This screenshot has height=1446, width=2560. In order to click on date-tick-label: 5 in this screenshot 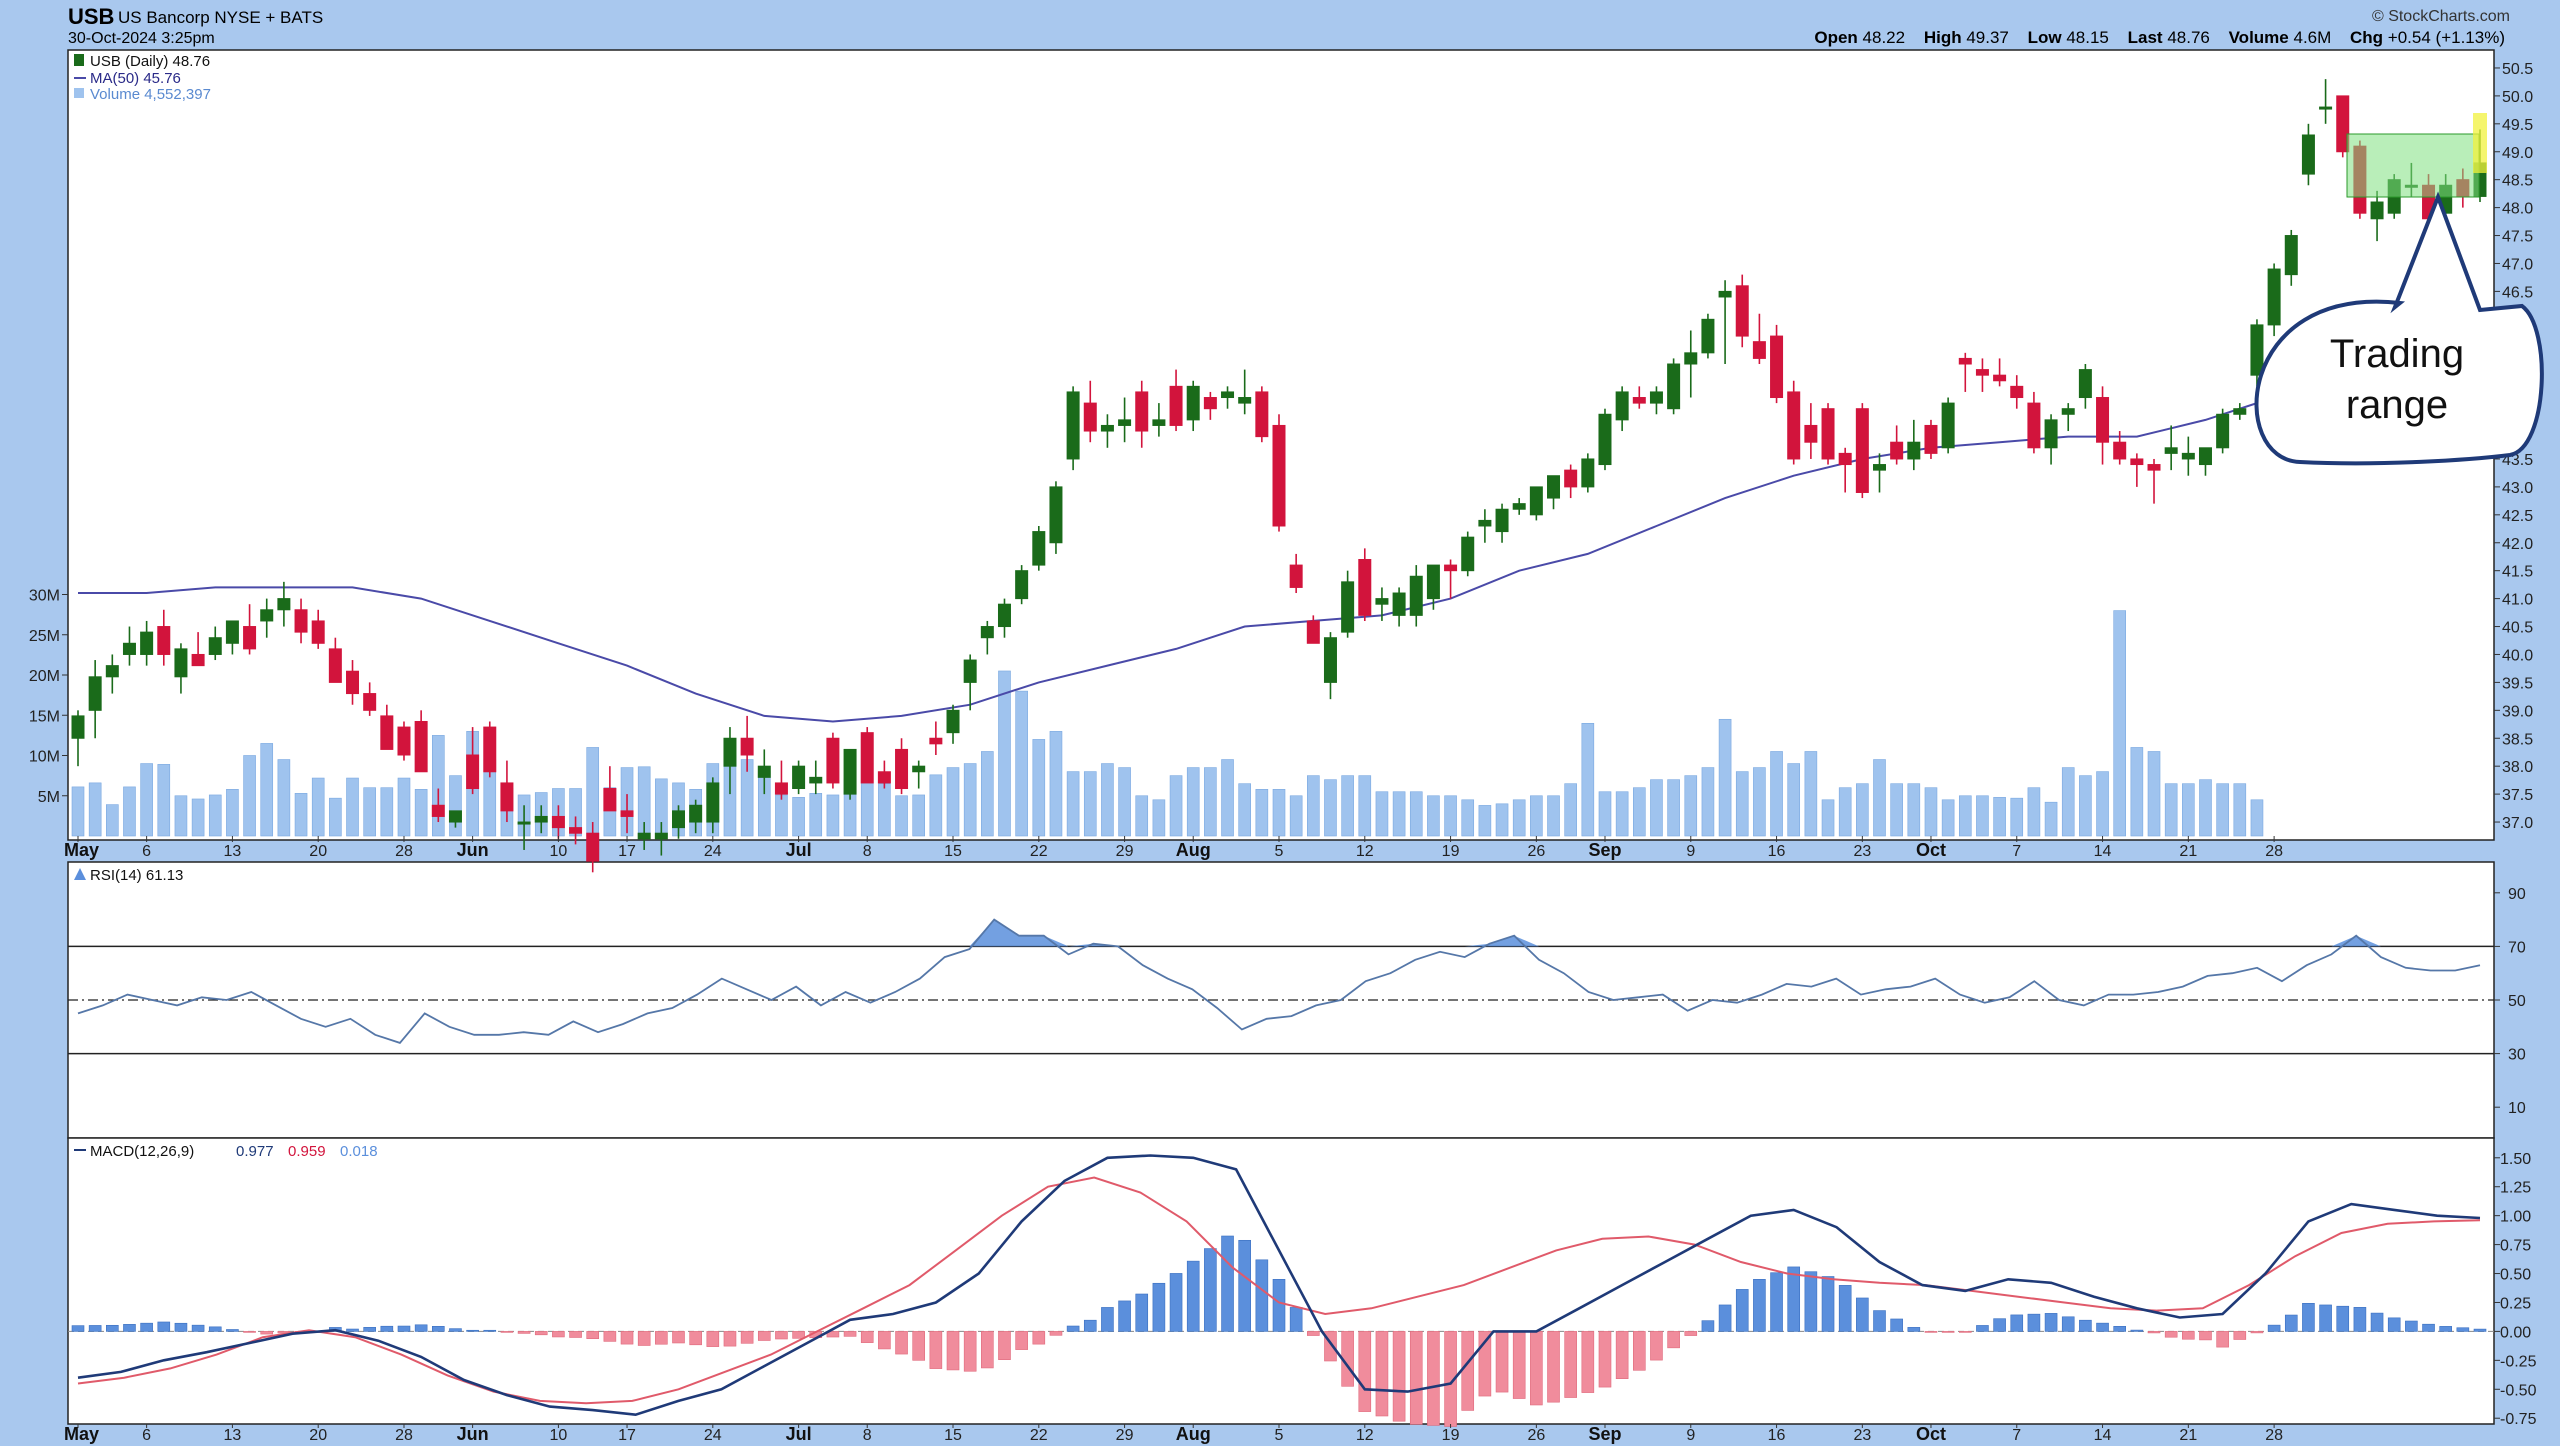, I will do `click(1279, 851)`.